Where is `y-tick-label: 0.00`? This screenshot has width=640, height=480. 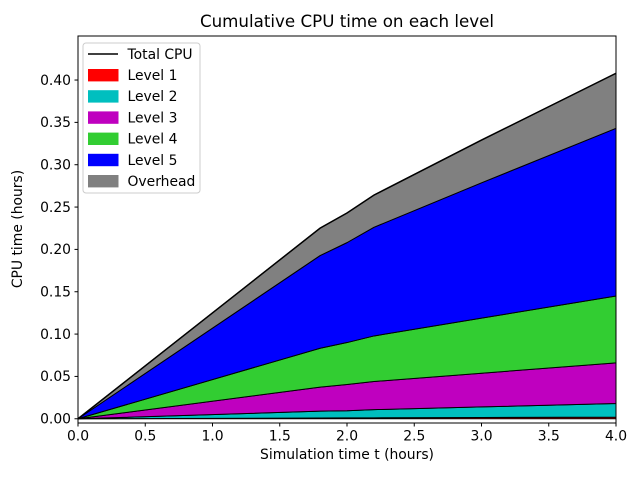
y-tick-label: 0.00 is located at coordinates (55, 420).